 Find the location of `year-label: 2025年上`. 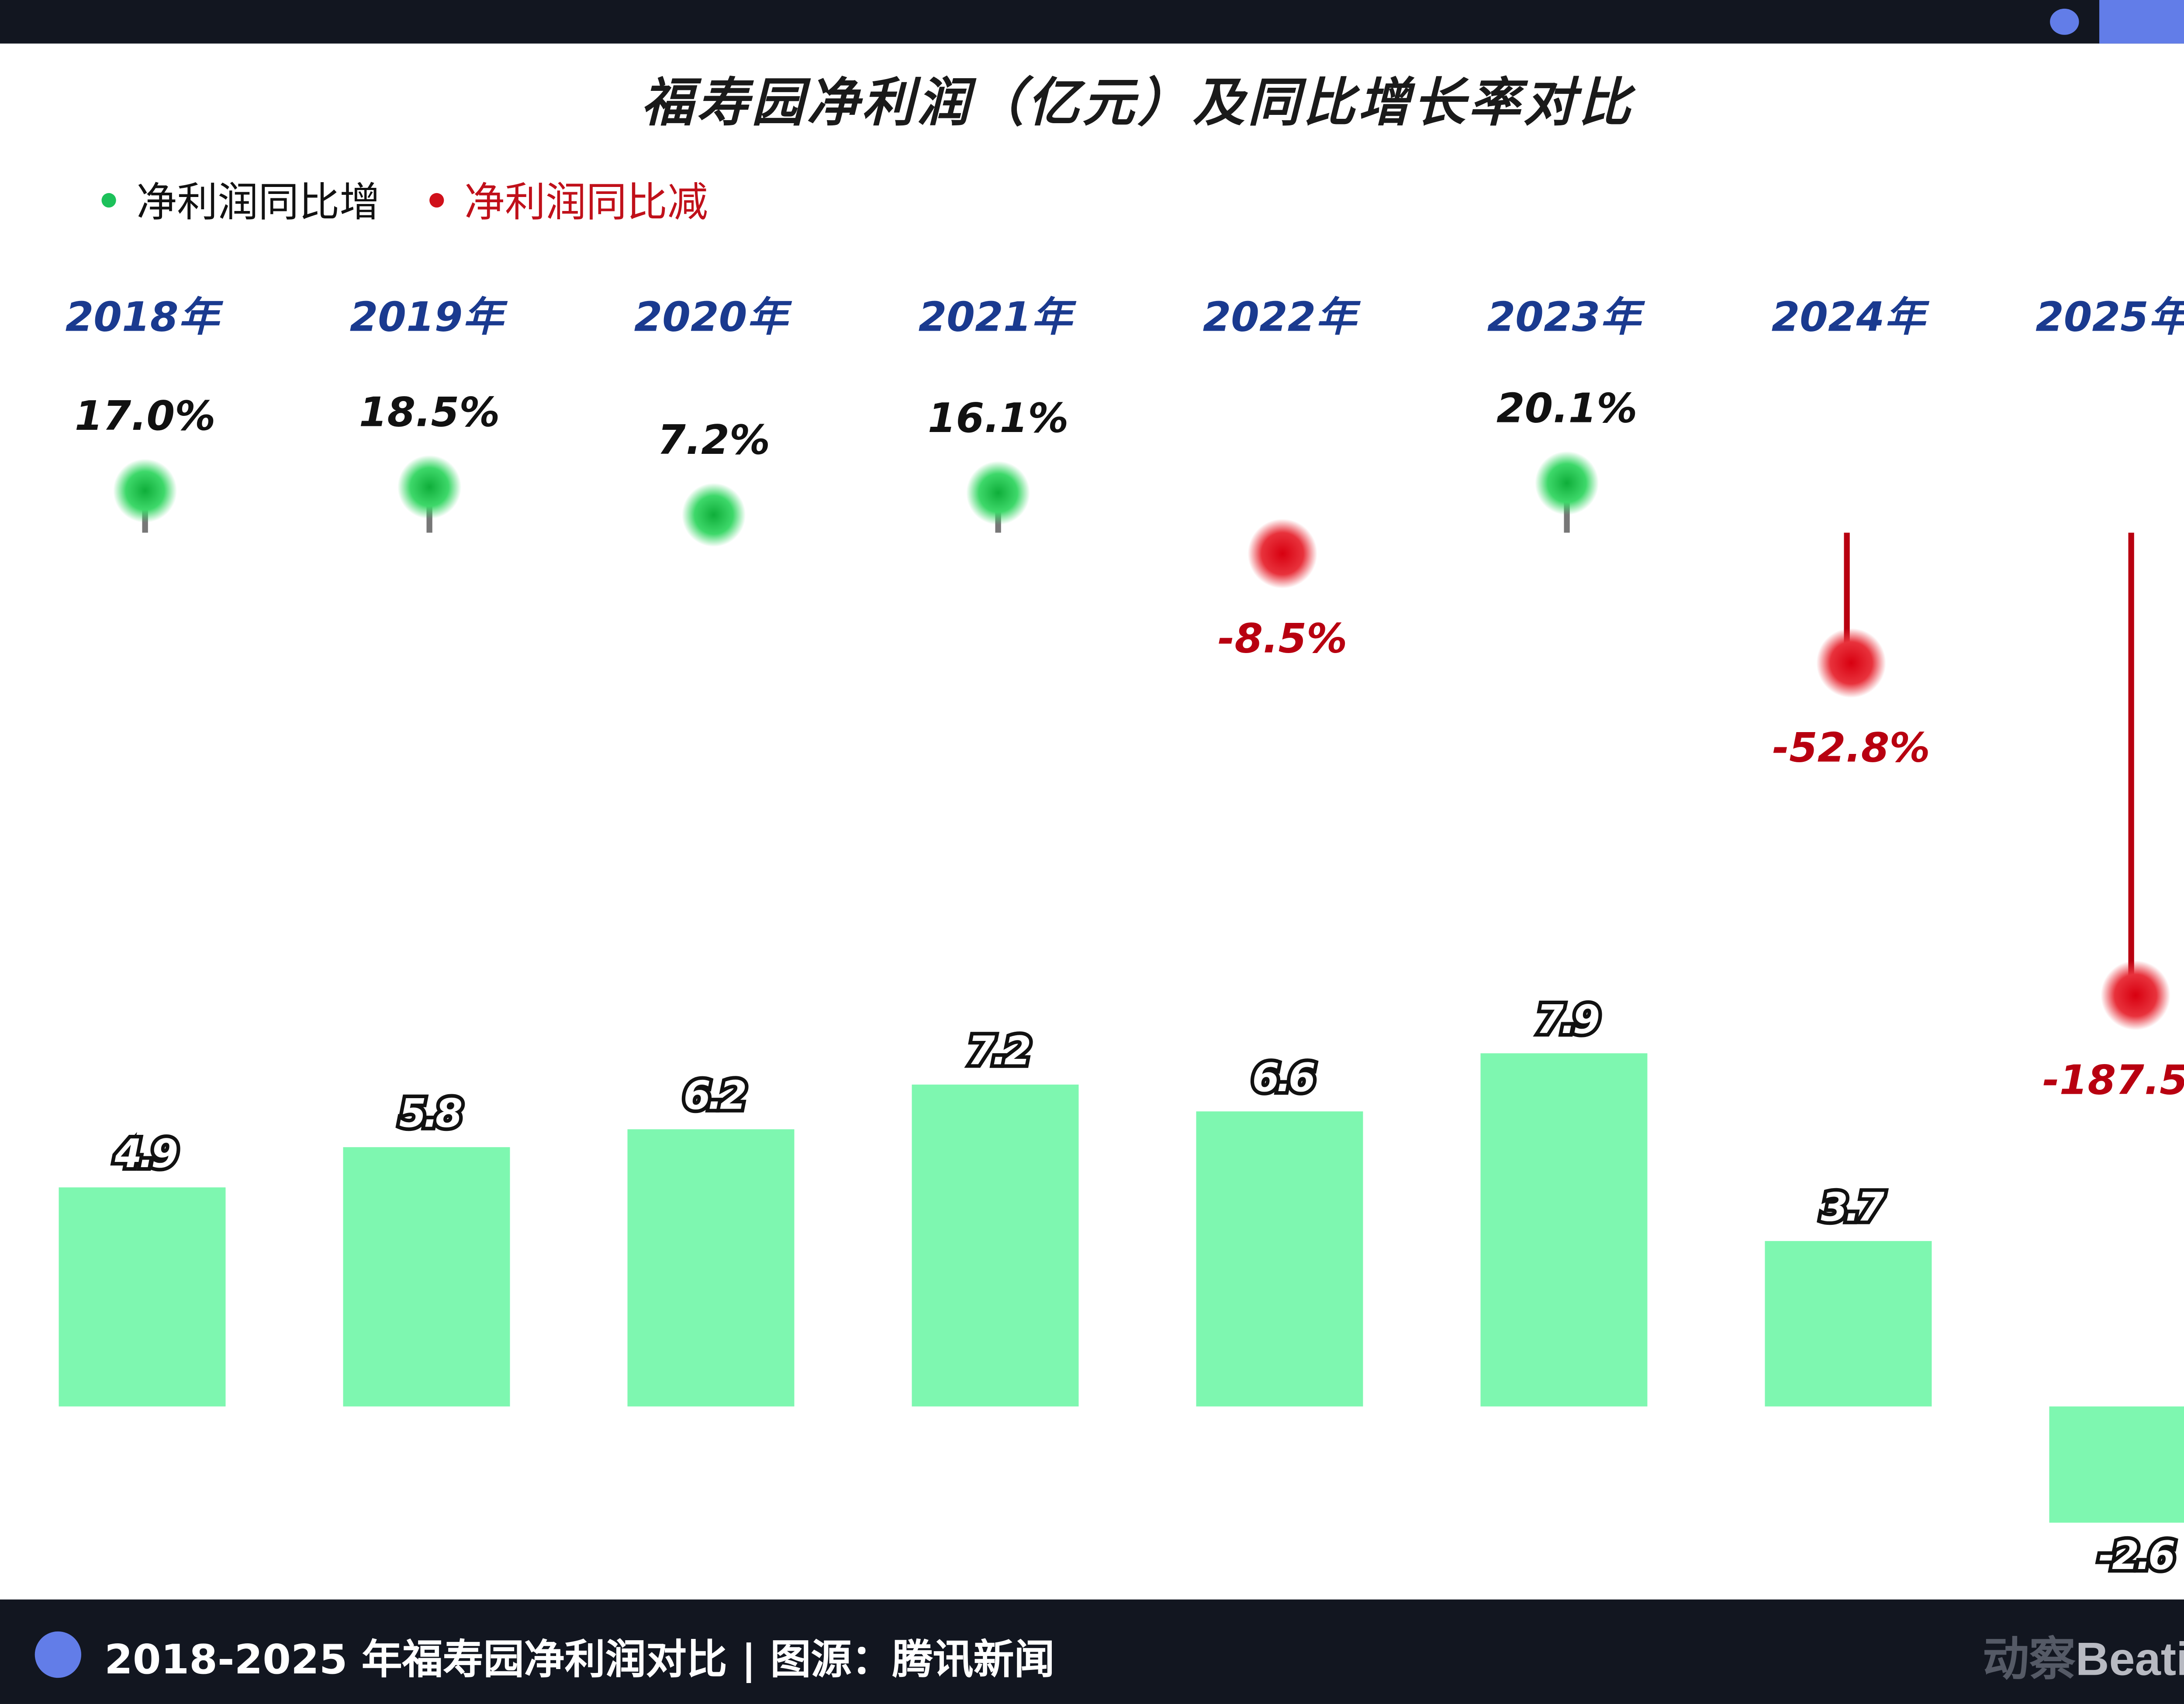

year-label: 2025年上 is located at coordinates (2109, 317).